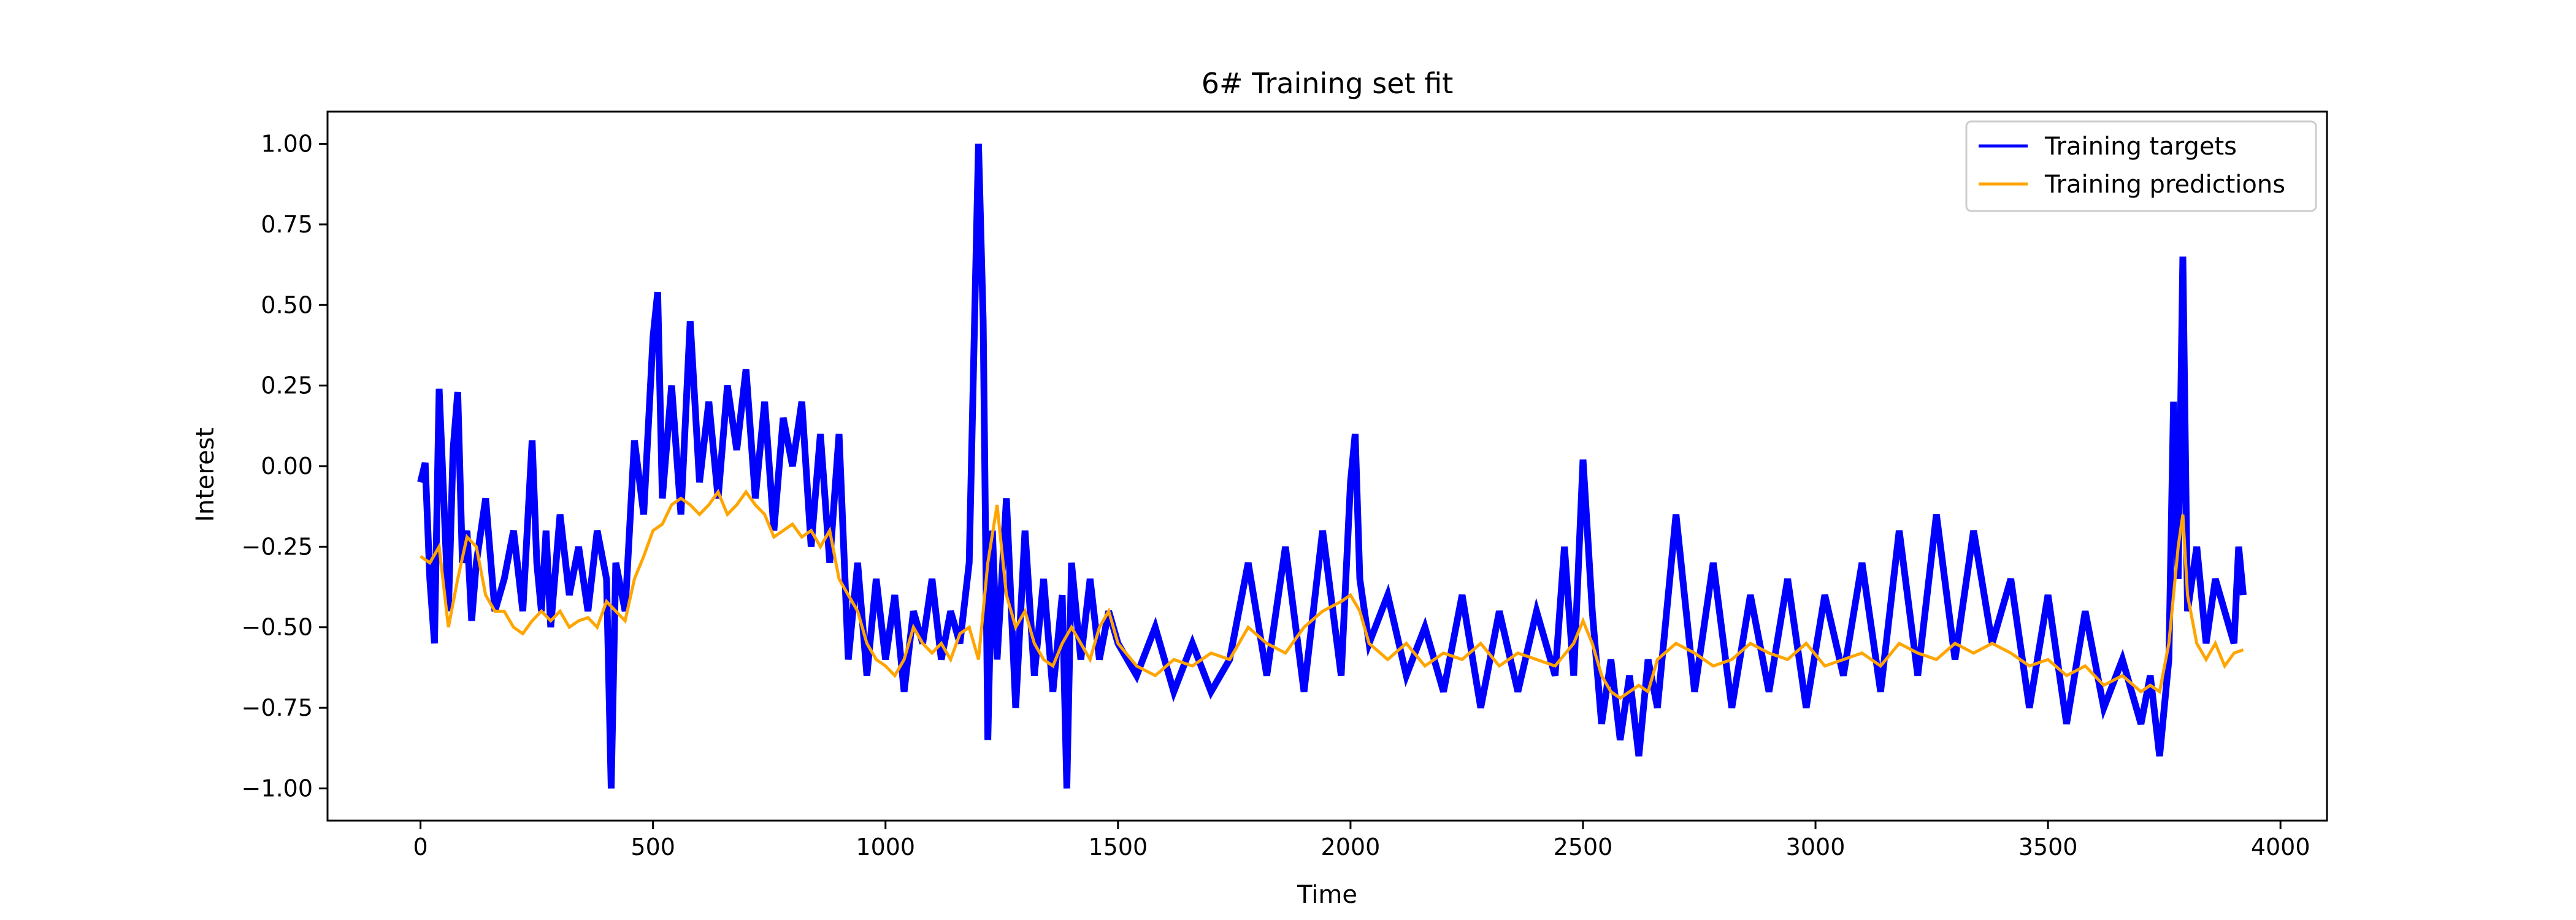  What do you see at coordinates (1816, 847) in the screenshot?
I see `x-tick-label: 3000` at bounding box center [1816, 847].